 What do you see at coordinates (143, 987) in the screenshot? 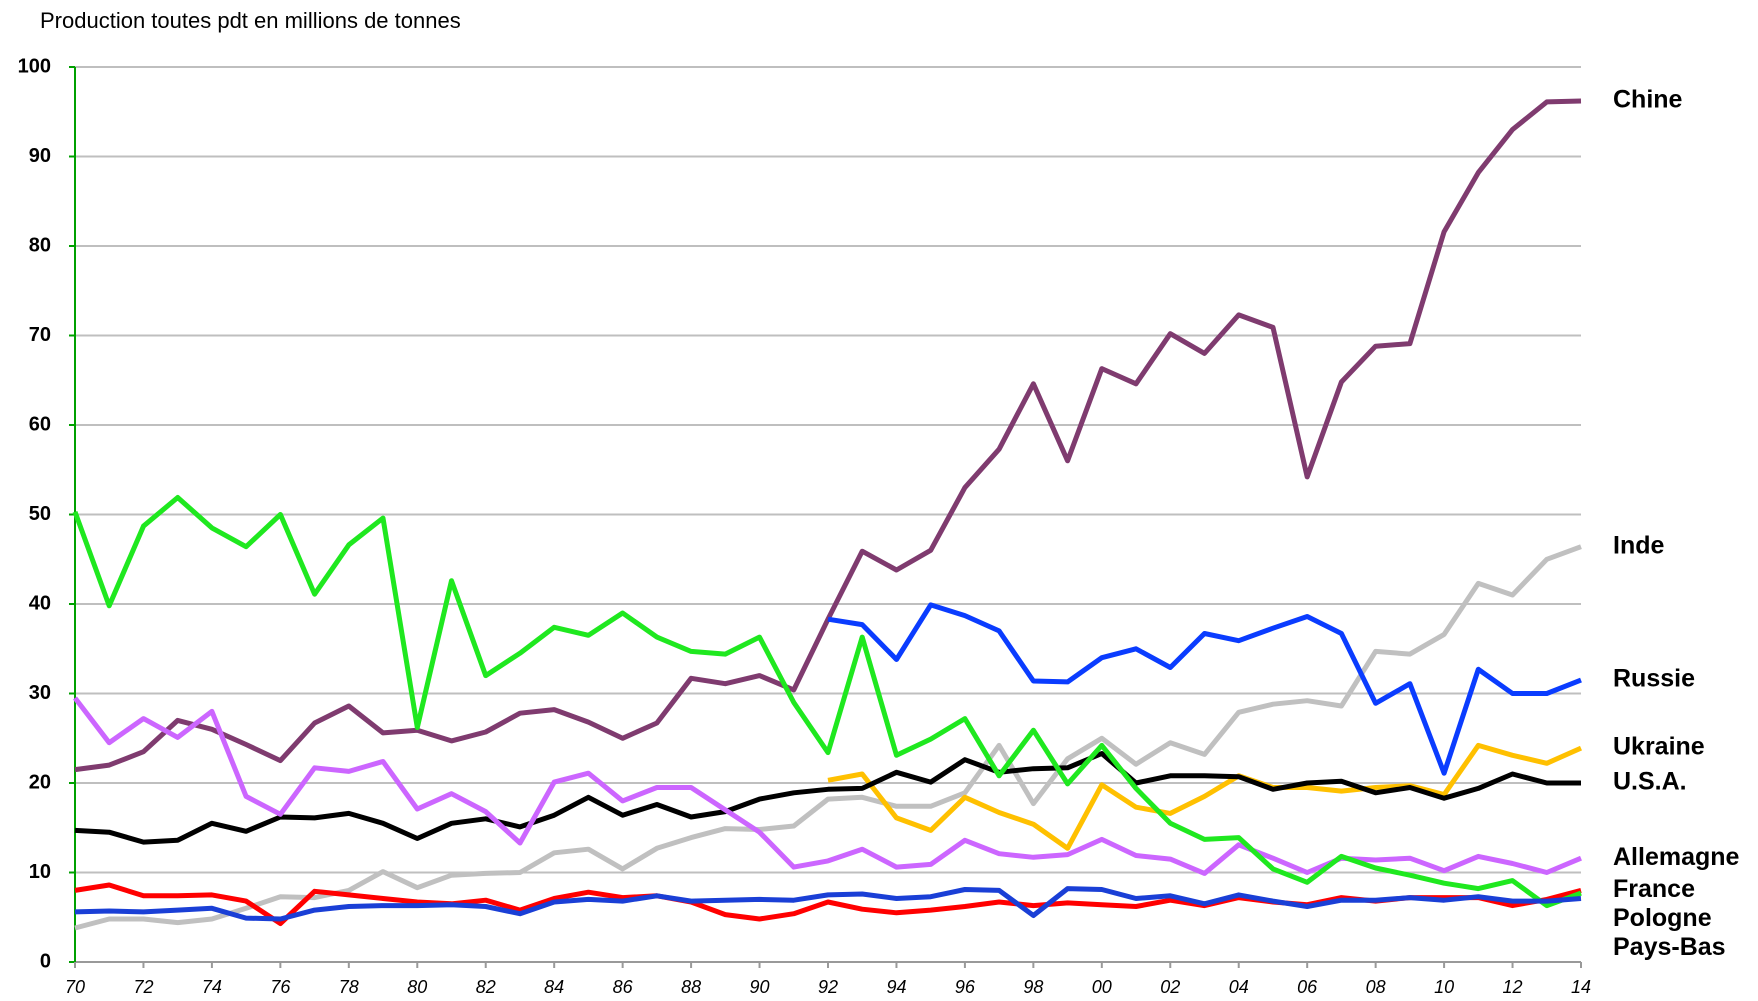
I see `x-tick-label: 72` at bounding box center [143, 987].